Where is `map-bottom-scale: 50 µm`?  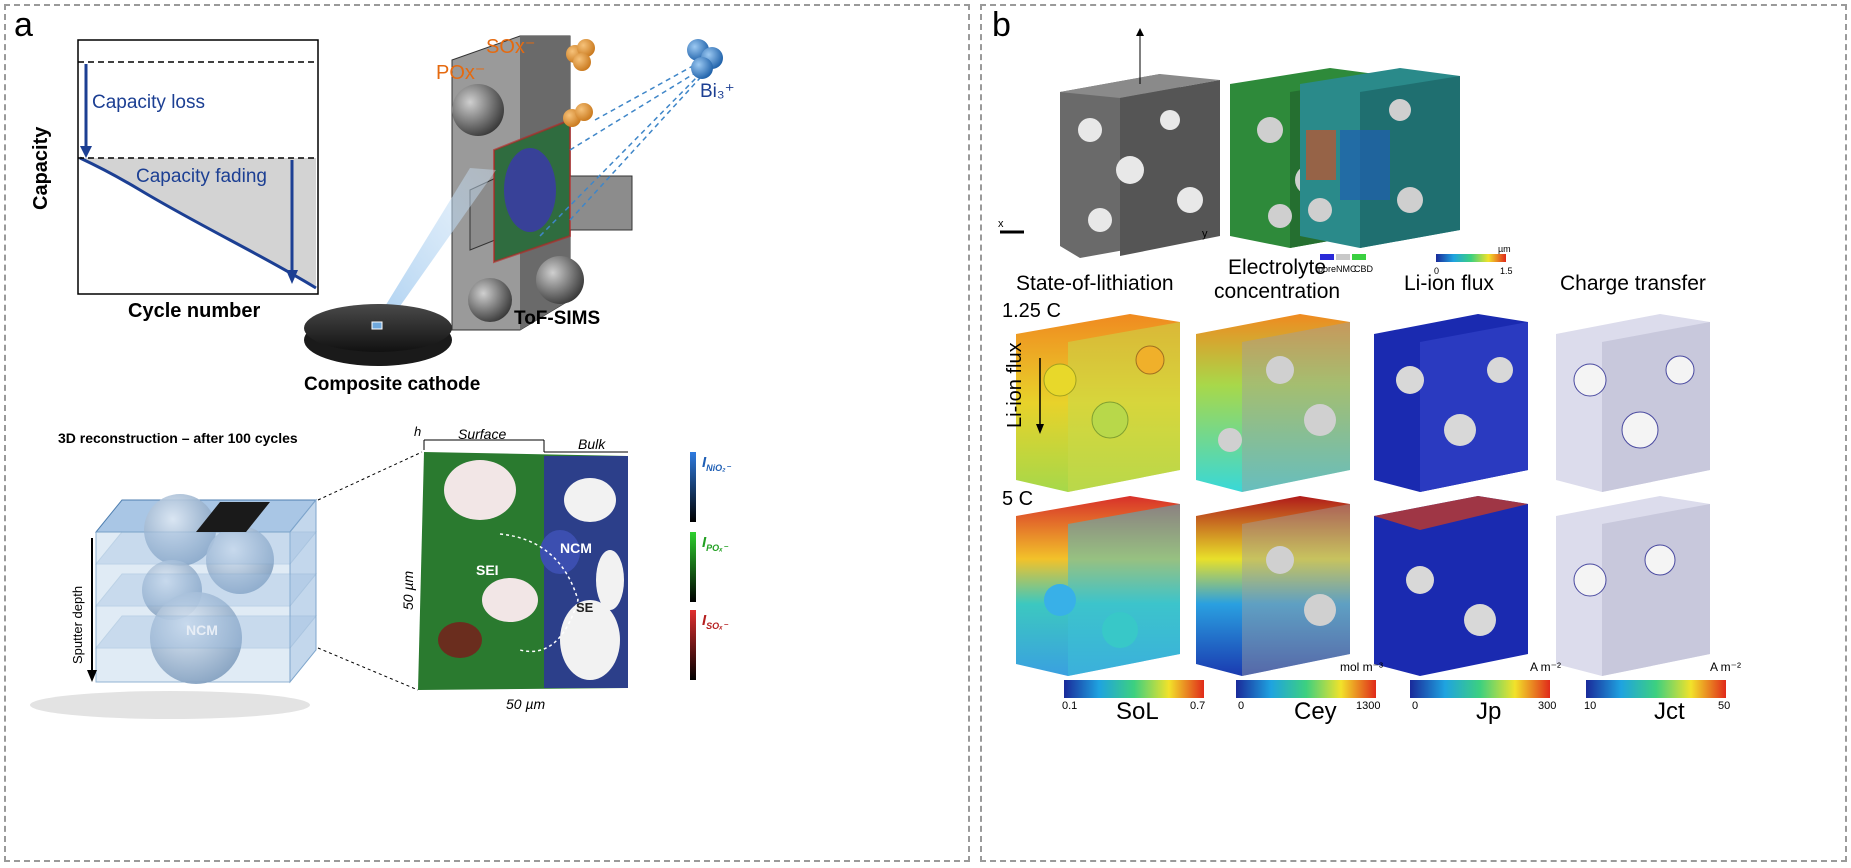
map-bottom-scale: 50 µm is located at coordinates (526, 704).